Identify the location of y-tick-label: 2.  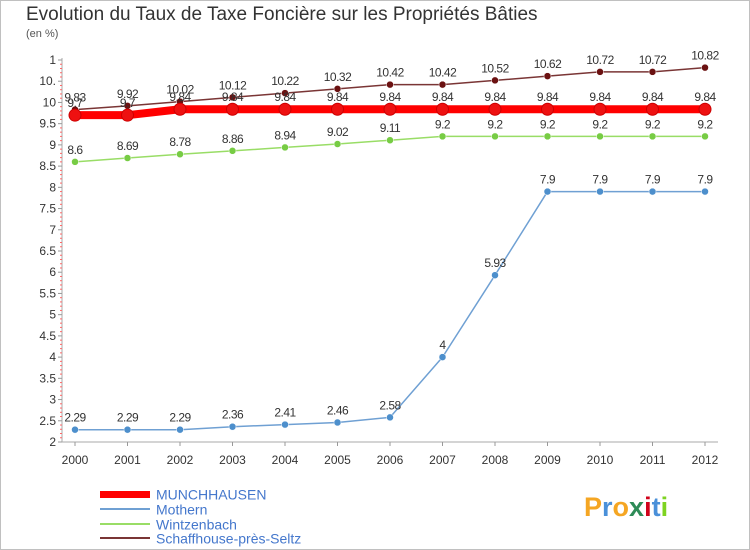
(52, 442).